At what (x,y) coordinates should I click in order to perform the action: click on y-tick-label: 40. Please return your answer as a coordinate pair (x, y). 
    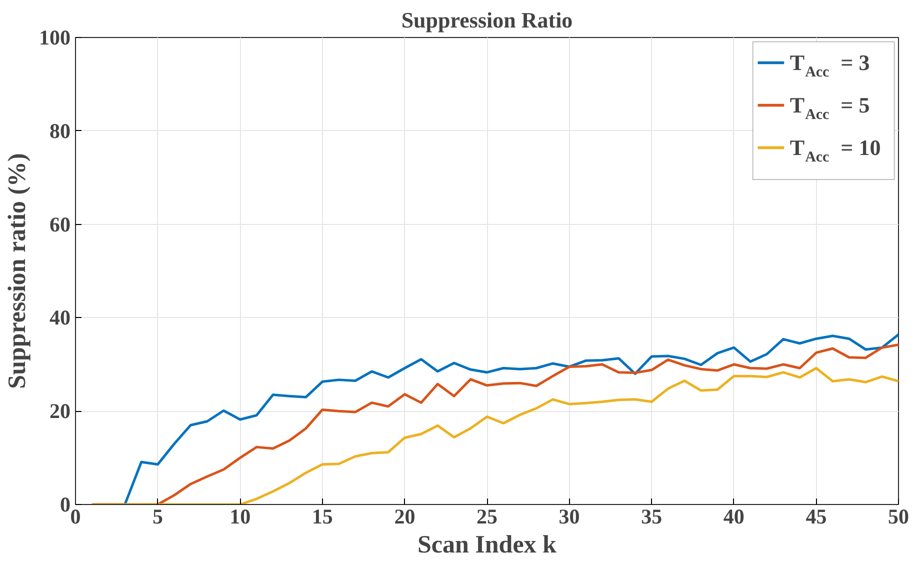
    Looking at the image, I should click on (60, 318).